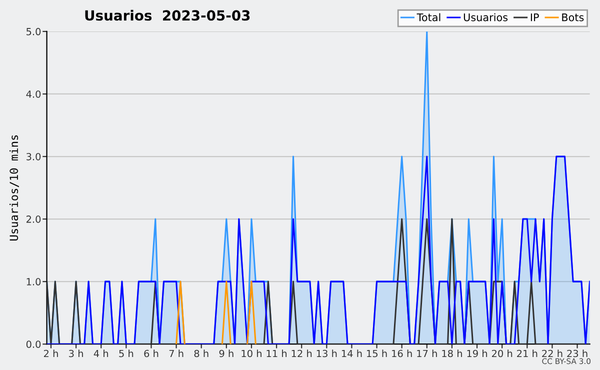  I want to click on x-tick-label: 17 h, so click(427, 354).